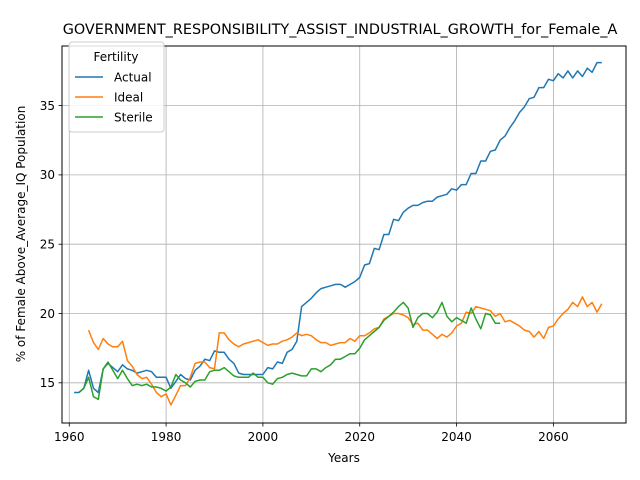 The width and height of the screenshot is (640, 480). I want to click on y-tick-label: 35, so click(47, 106).